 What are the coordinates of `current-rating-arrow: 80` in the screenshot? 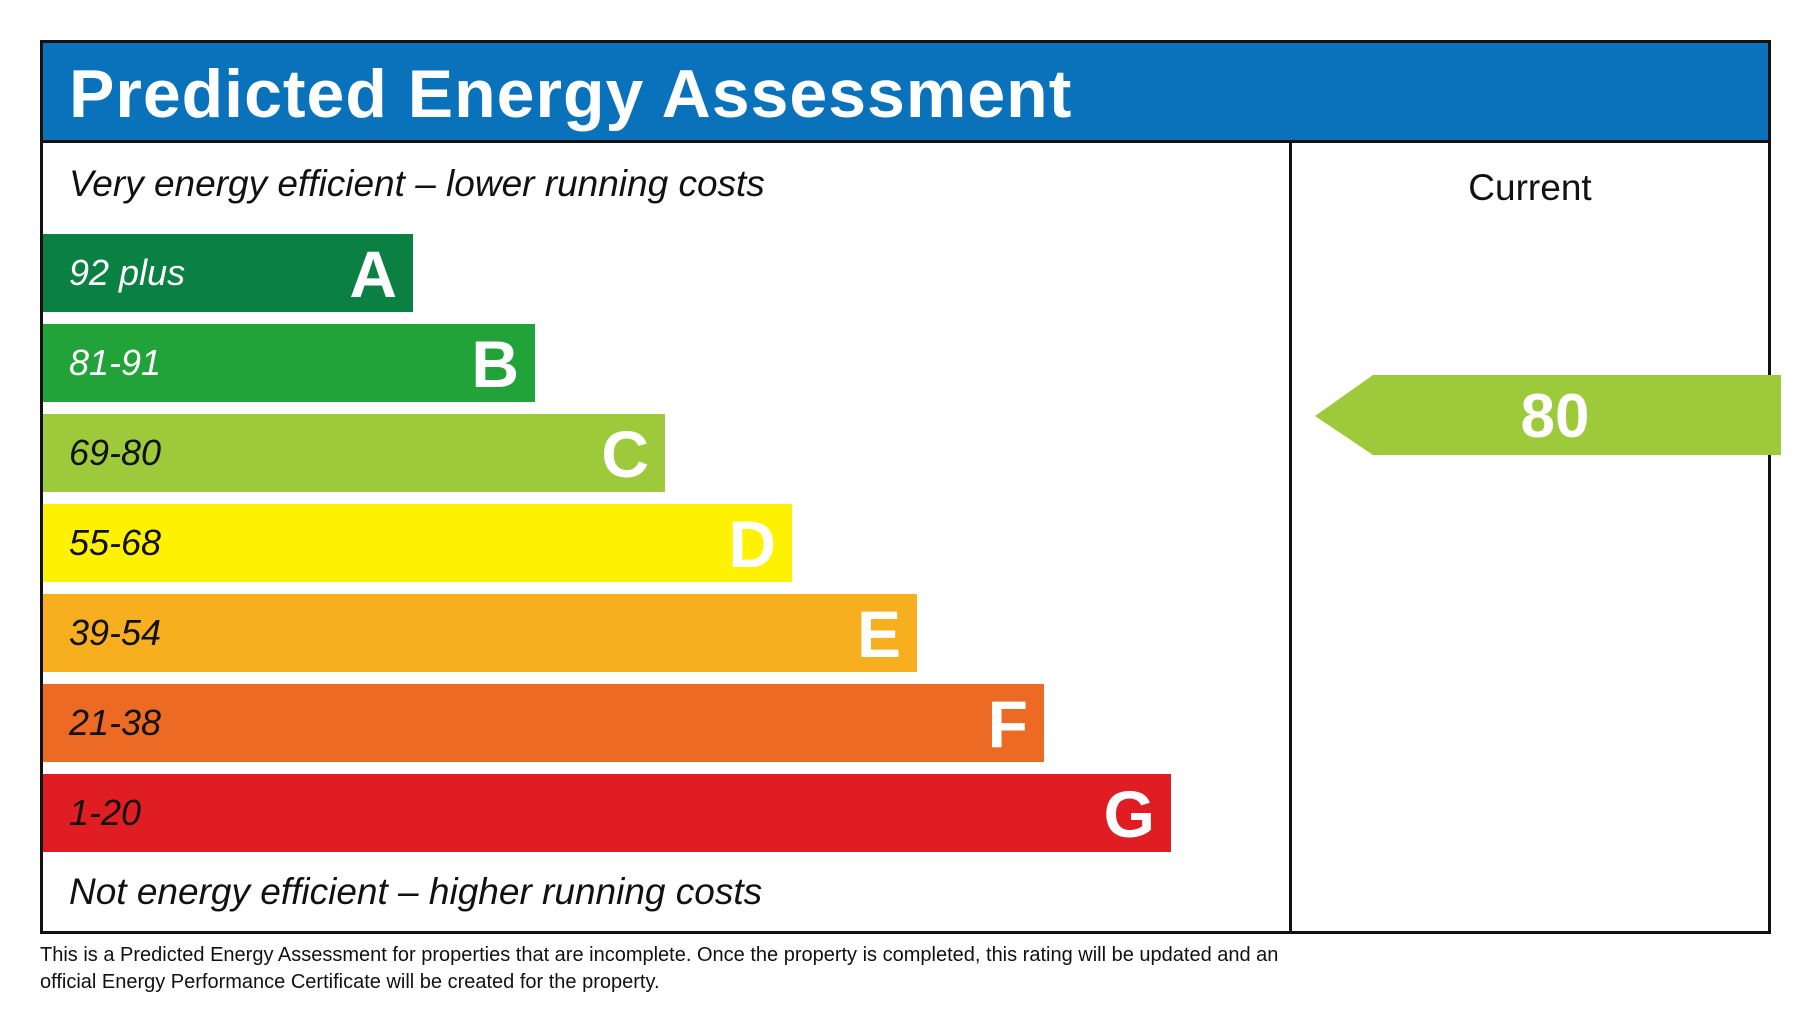 It's located at (1548, 415).